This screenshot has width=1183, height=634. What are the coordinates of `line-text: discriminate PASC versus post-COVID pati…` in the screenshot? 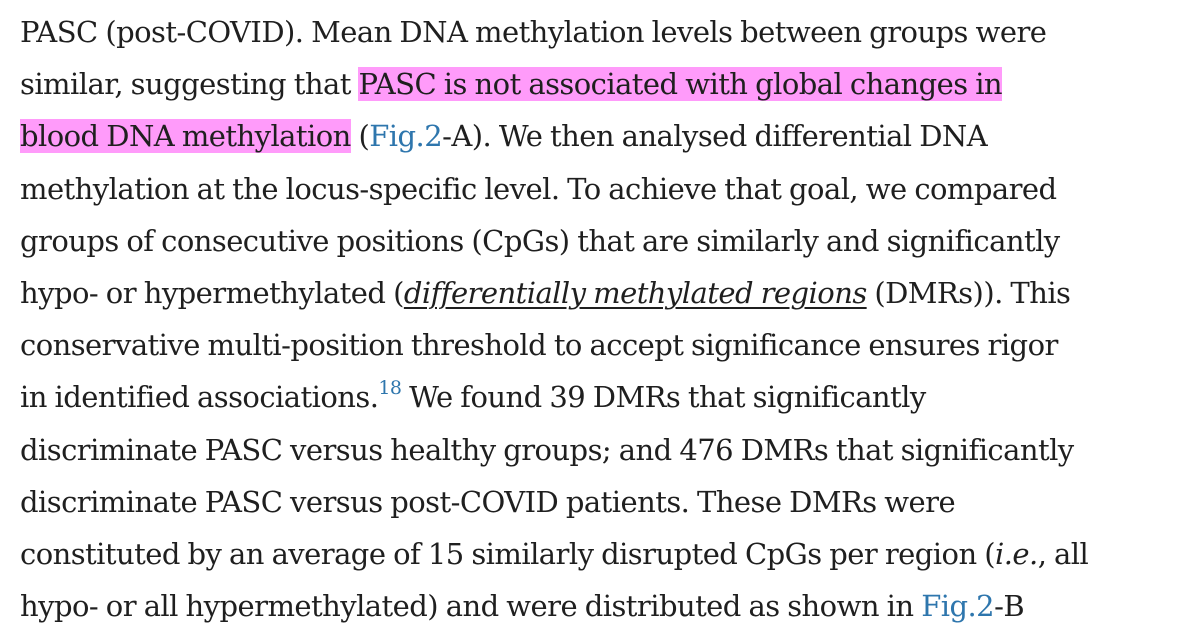 It's located at (488, 501).